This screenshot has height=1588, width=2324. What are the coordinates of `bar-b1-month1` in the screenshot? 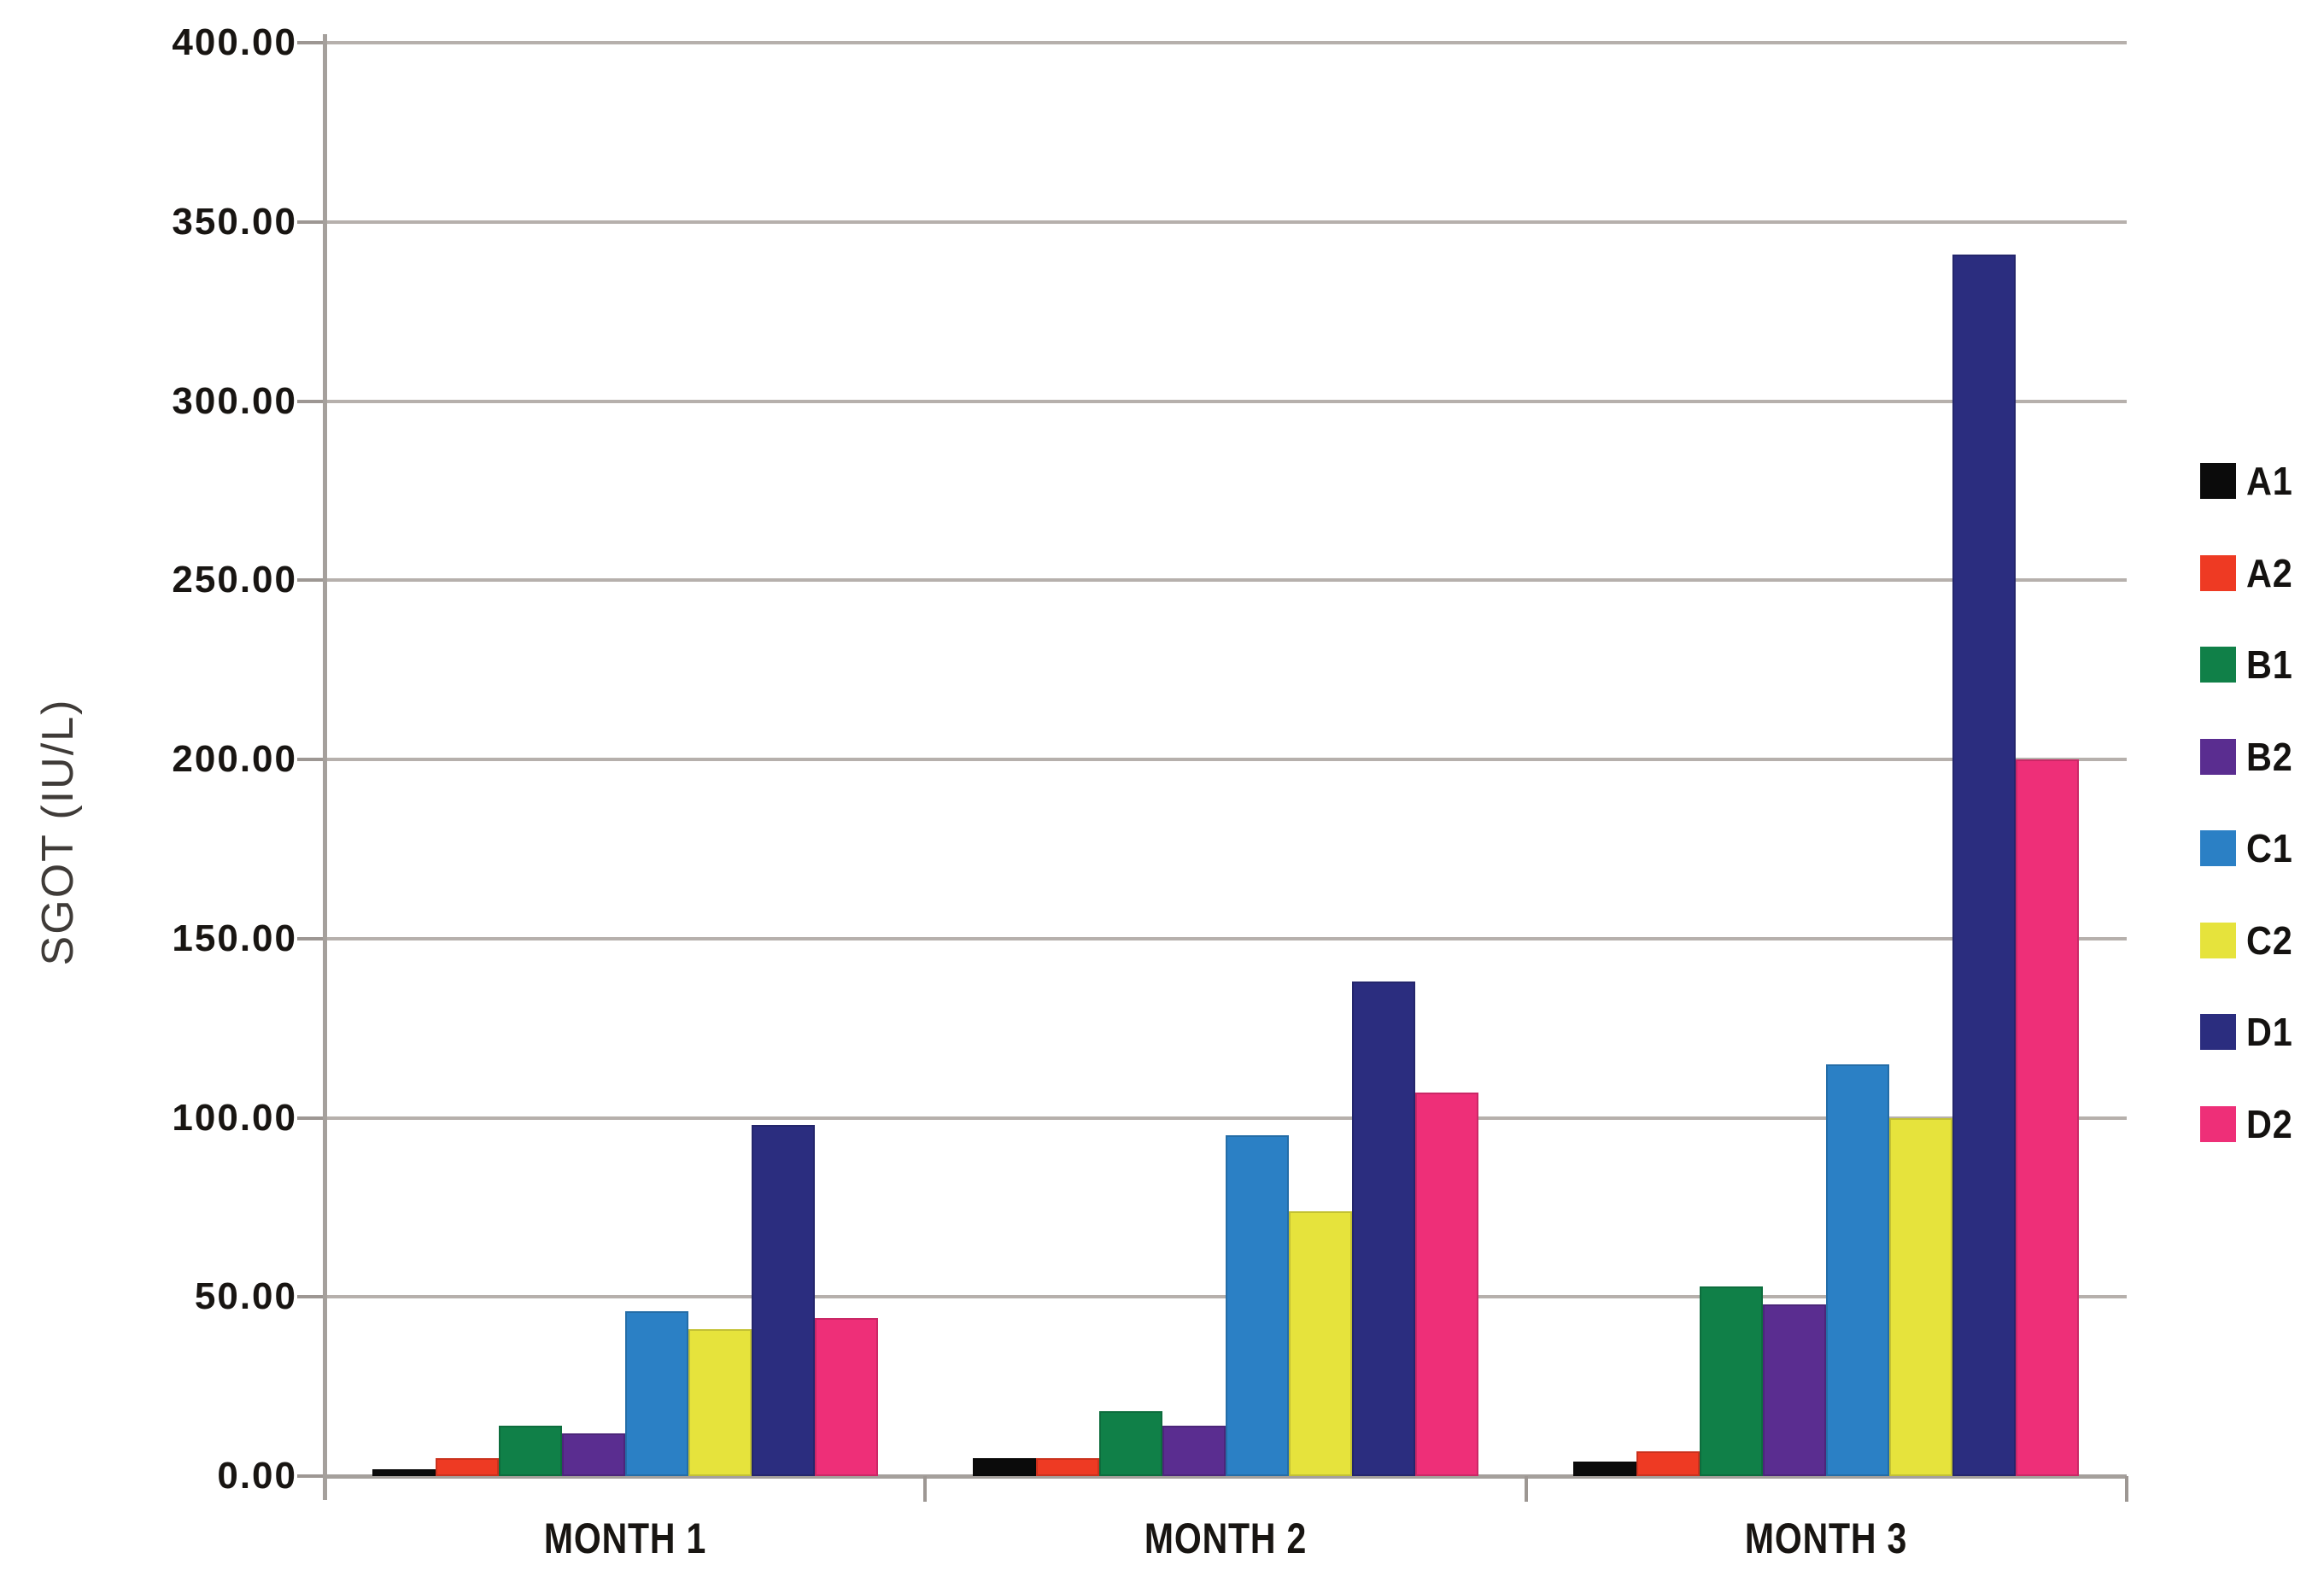 It's located at (530, 1451).